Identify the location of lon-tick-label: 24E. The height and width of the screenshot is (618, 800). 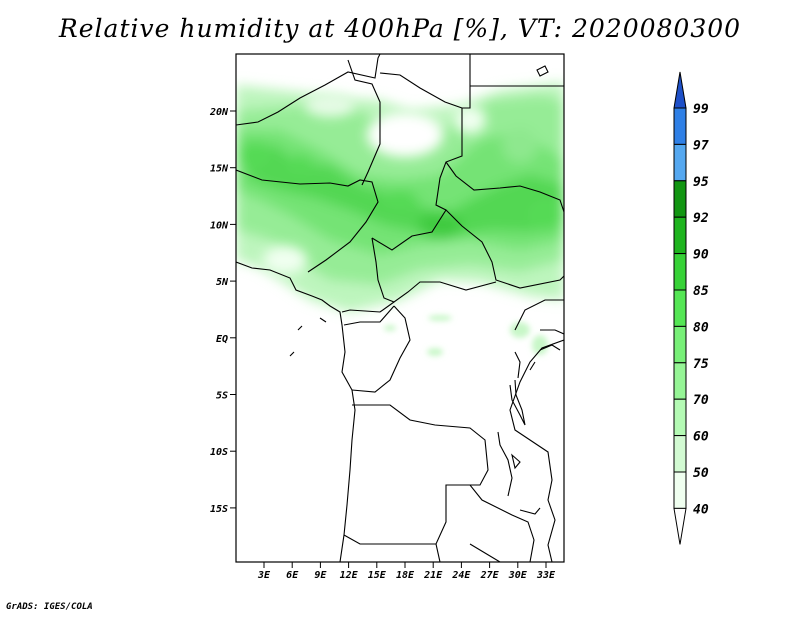
(461, 575).